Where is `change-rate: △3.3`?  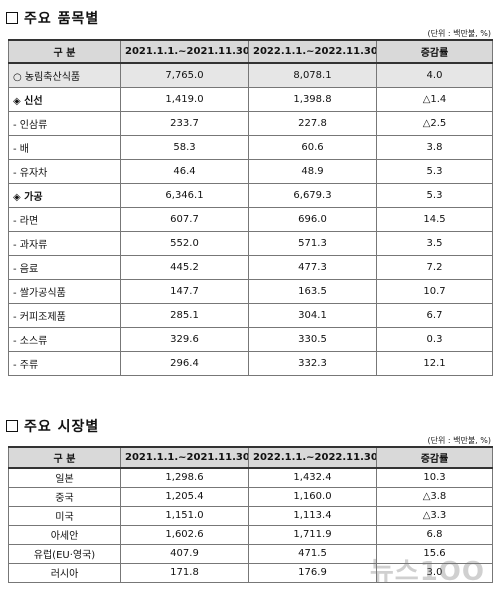
change-rate: △3.3 is located at coordinates (434, 515).